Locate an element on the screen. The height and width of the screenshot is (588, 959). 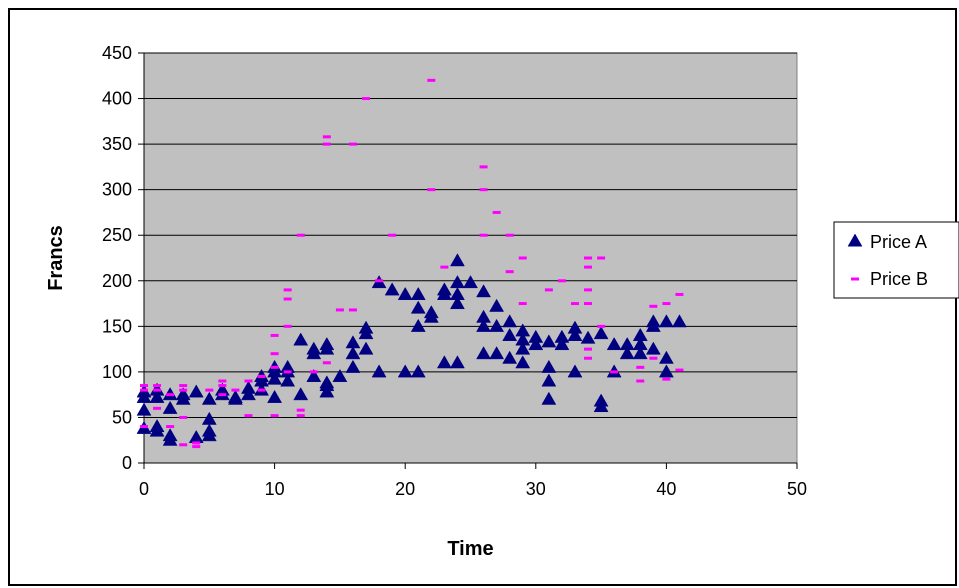
x-tick-label: 20 is located at coordinates (405, 489).